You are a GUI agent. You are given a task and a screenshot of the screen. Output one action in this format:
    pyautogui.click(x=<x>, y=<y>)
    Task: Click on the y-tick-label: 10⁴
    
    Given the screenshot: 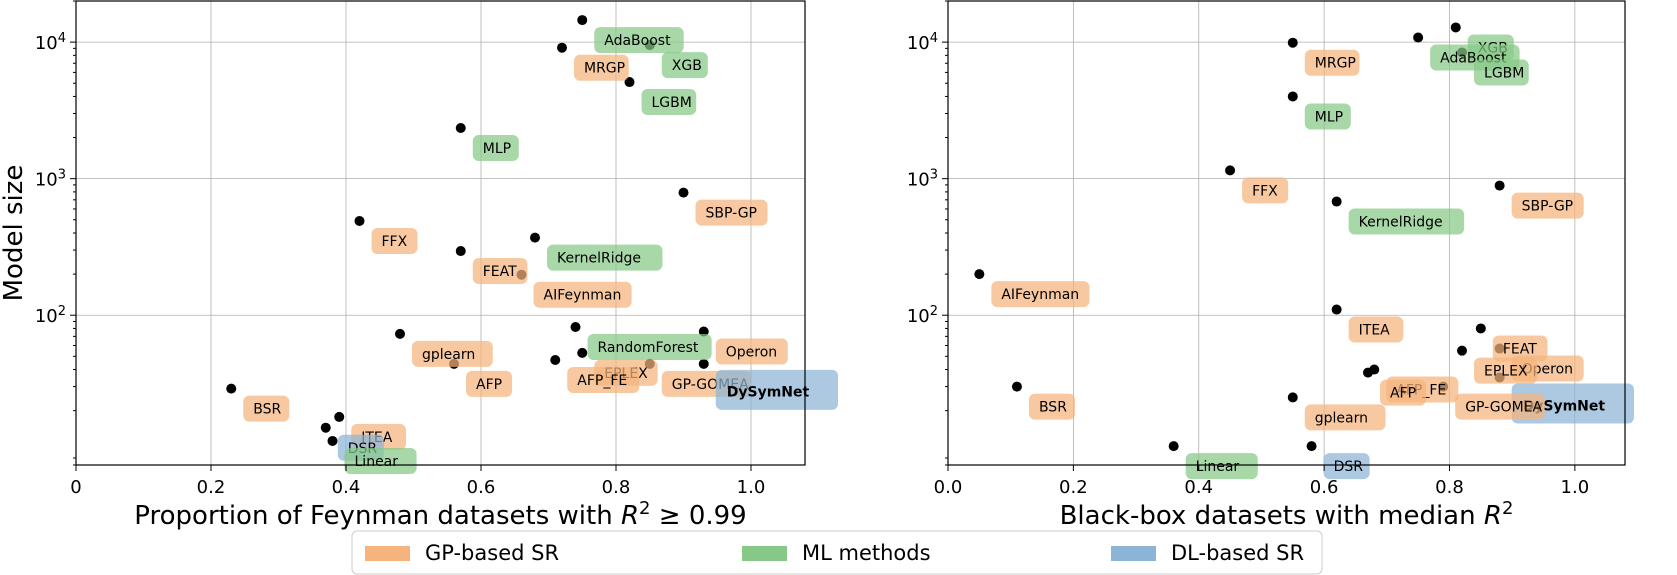 What is the action you would take?
    pyautogui.click(x=50, y=43)
    